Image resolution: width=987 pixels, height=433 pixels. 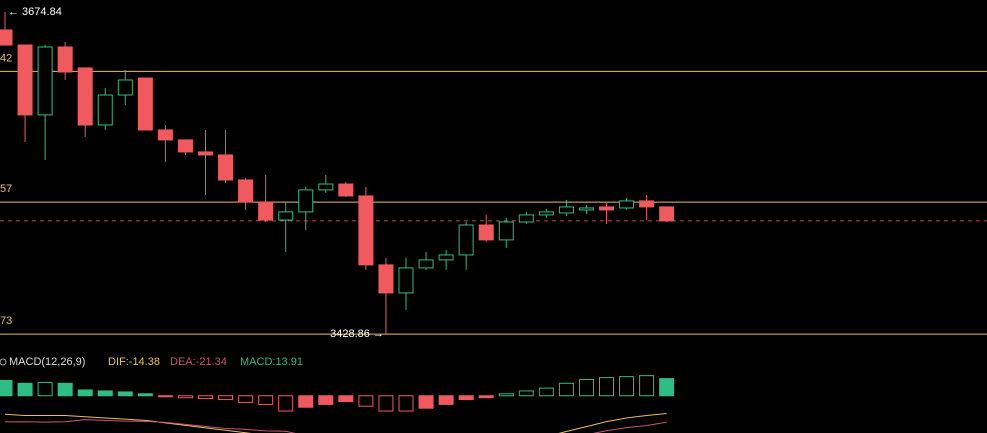 I want to click on level-label: 57, so click(x=6, y=189).